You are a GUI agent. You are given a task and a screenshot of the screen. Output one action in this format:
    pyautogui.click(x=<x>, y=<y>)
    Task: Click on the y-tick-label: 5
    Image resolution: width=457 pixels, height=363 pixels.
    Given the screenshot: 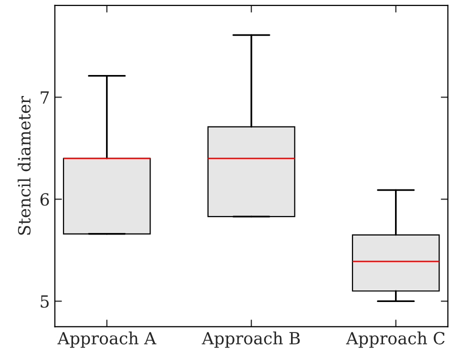 What is the action you would take?
    pyautogui.click(x=44, y=301)
    